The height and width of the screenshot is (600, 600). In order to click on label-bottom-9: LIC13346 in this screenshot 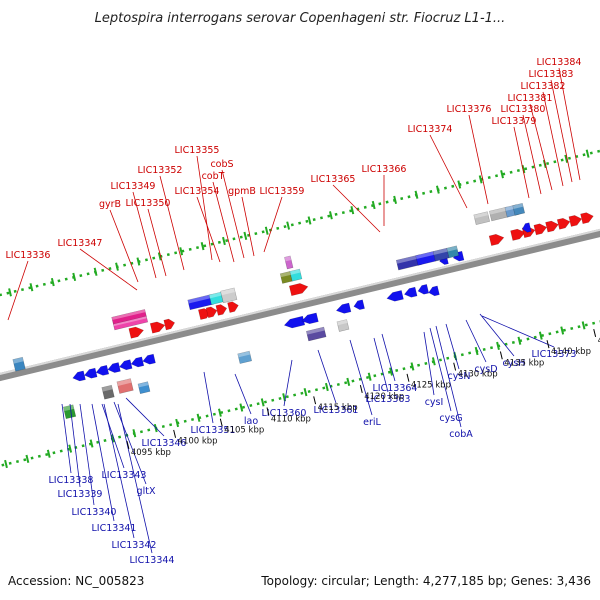, I will do `click(164, 443)`.